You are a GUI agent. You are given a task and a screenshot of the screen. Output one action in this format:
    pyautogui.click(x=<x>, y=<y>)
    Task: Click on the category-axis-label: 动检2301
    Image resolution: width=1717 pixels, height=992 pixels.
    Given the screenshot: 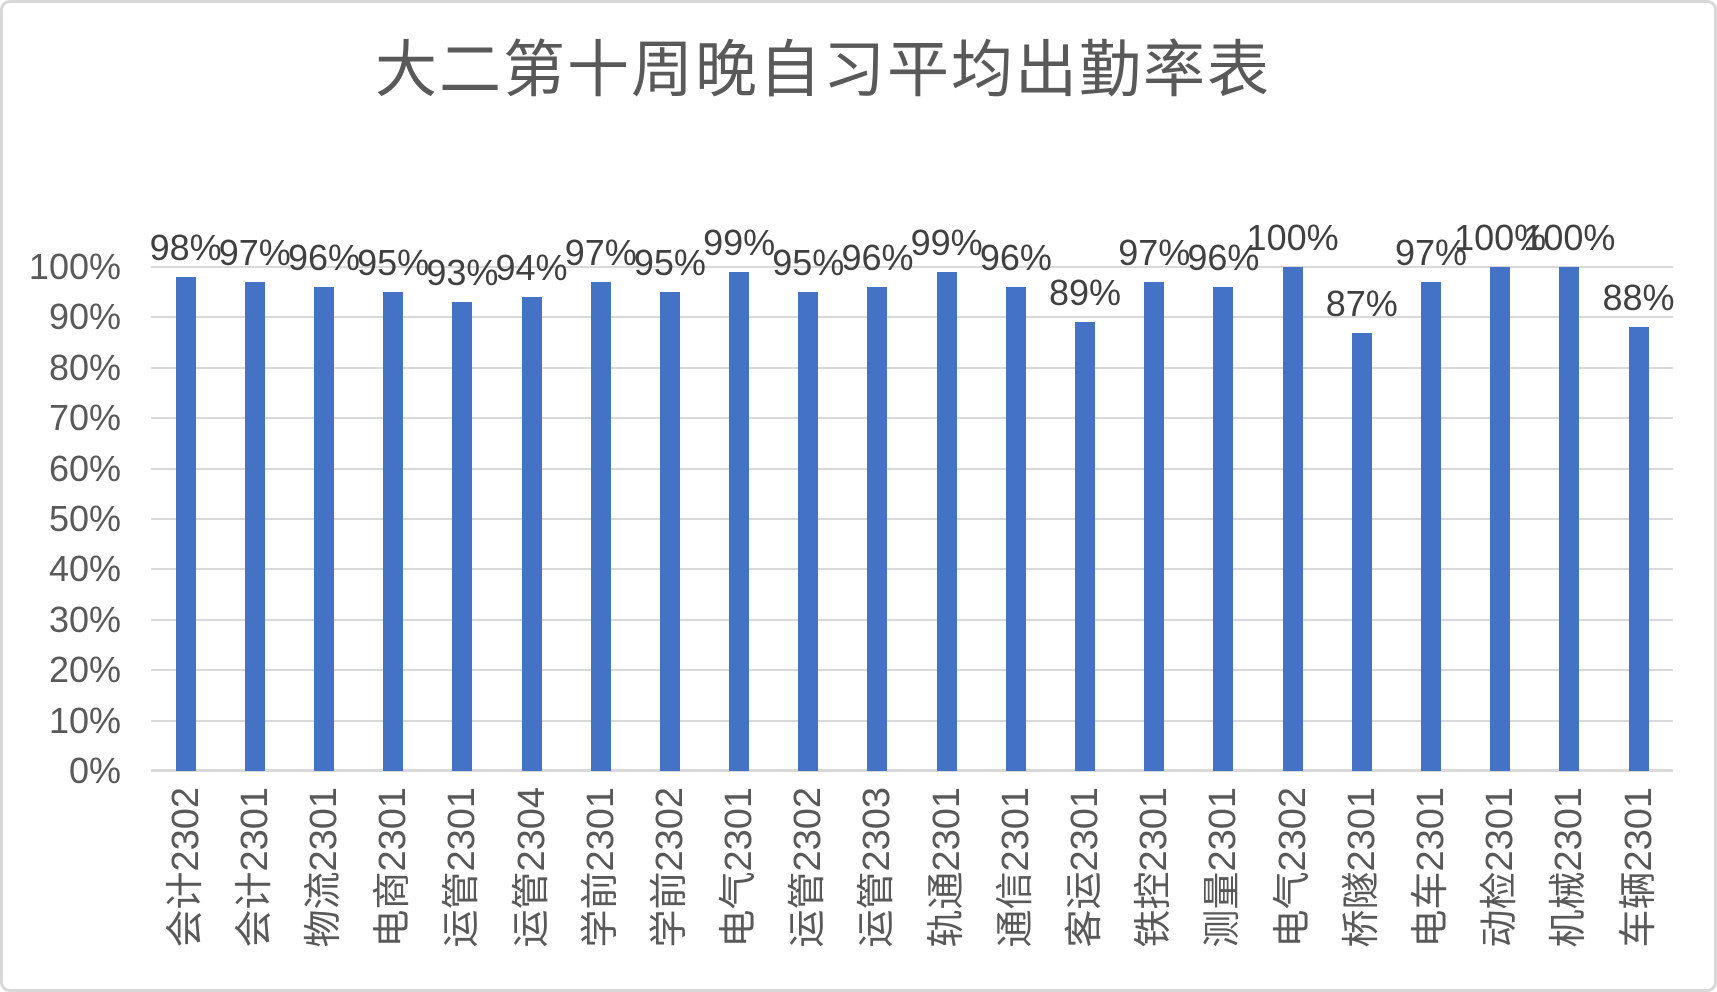 What is the action you would take?
    pyautogui.click(x=1500, y=867)
    